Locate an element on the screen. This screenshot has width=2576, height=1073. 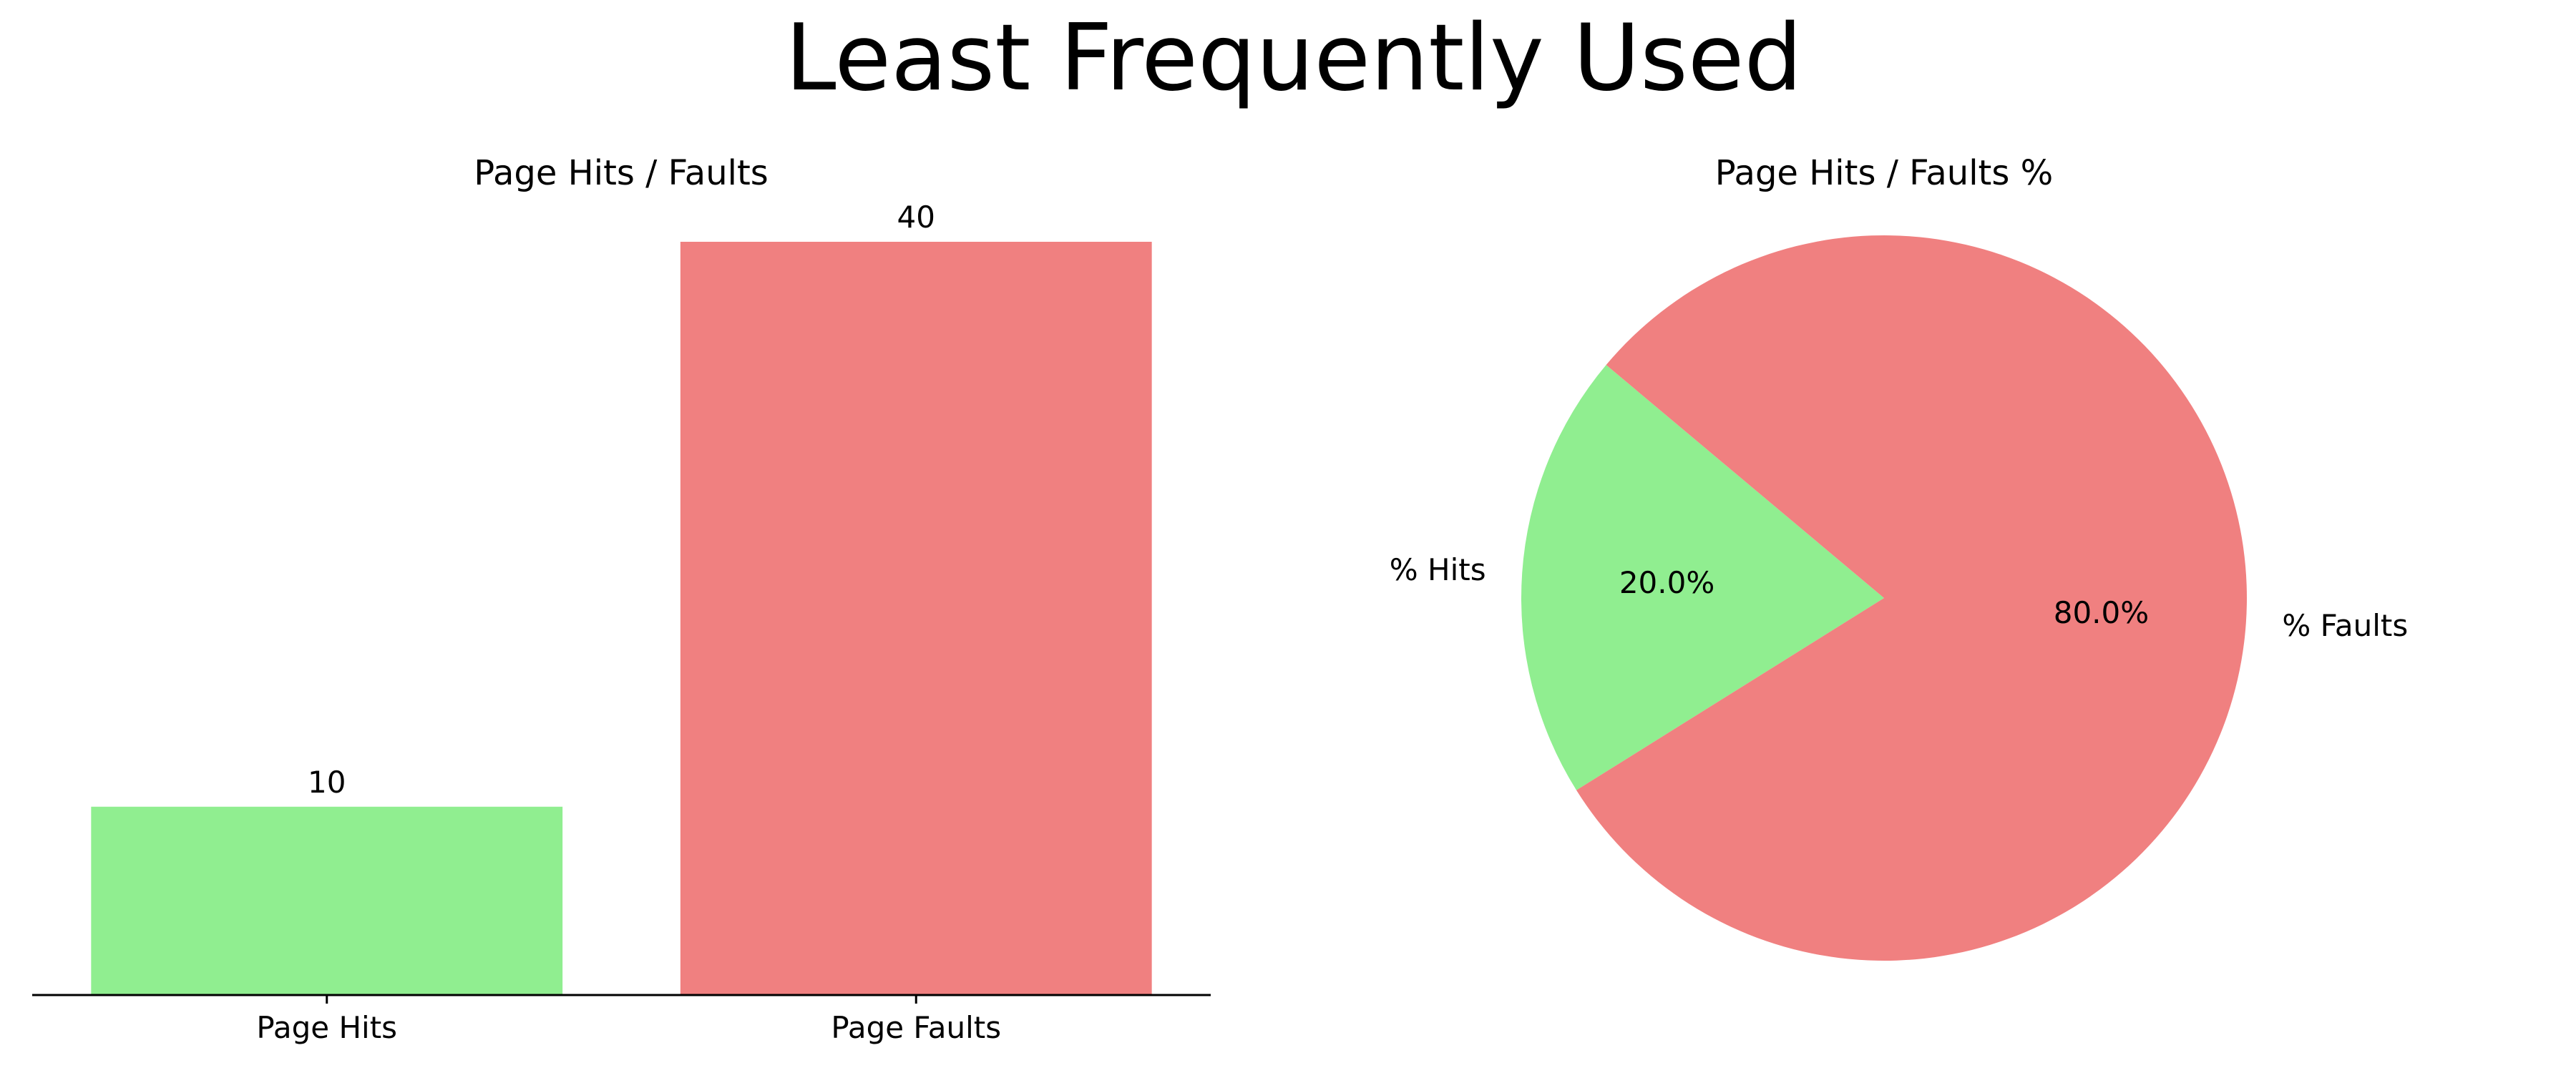
figure-title: Least Frequently Used is located at coordinates (1293, 59).